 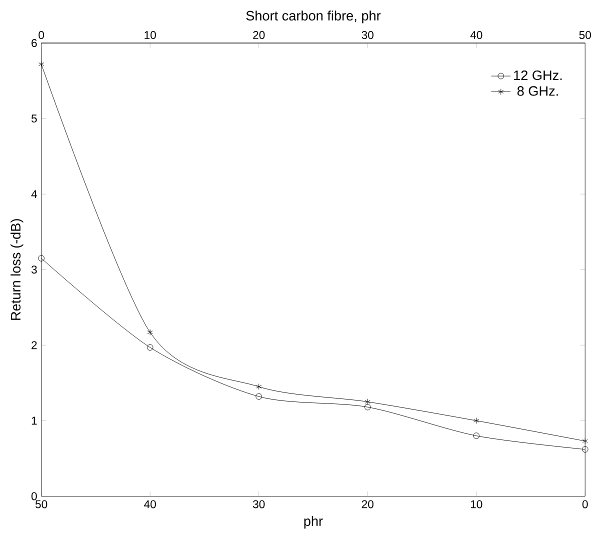 I want to click on x2-tick-label: 10, so click(x=150, y=34).